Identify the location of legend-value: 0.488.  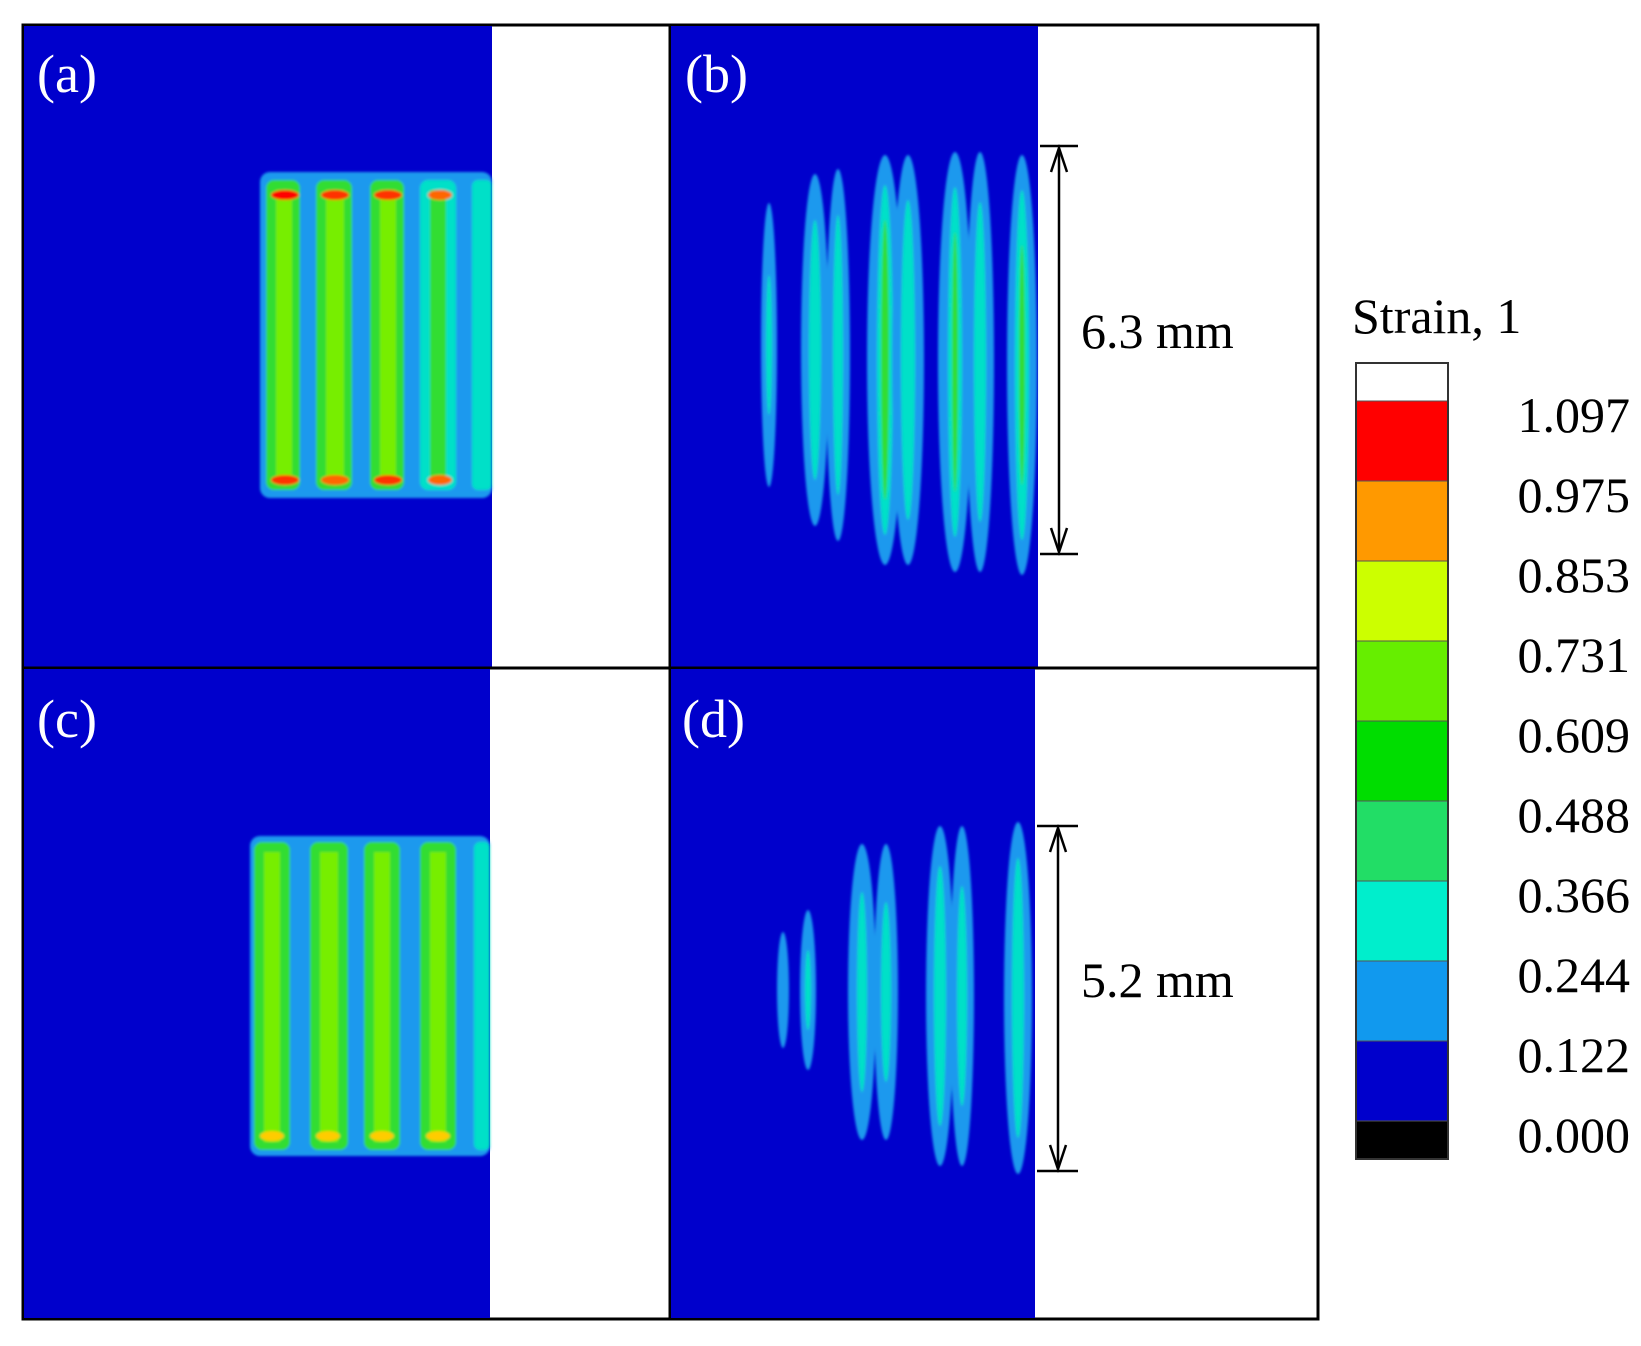
(1574, 815).